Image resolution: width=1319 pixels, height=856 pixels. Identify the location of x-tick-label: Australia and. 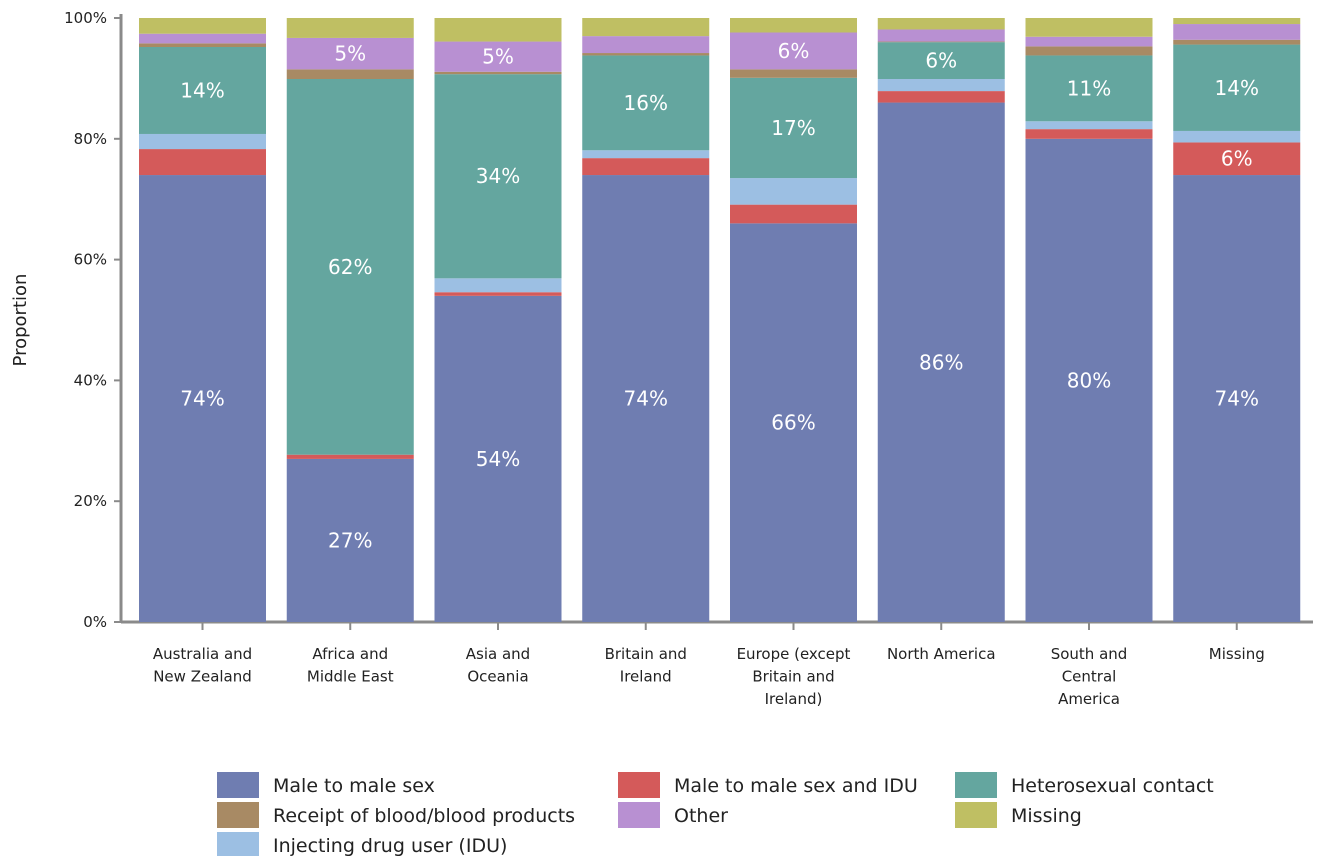
(202, 654).